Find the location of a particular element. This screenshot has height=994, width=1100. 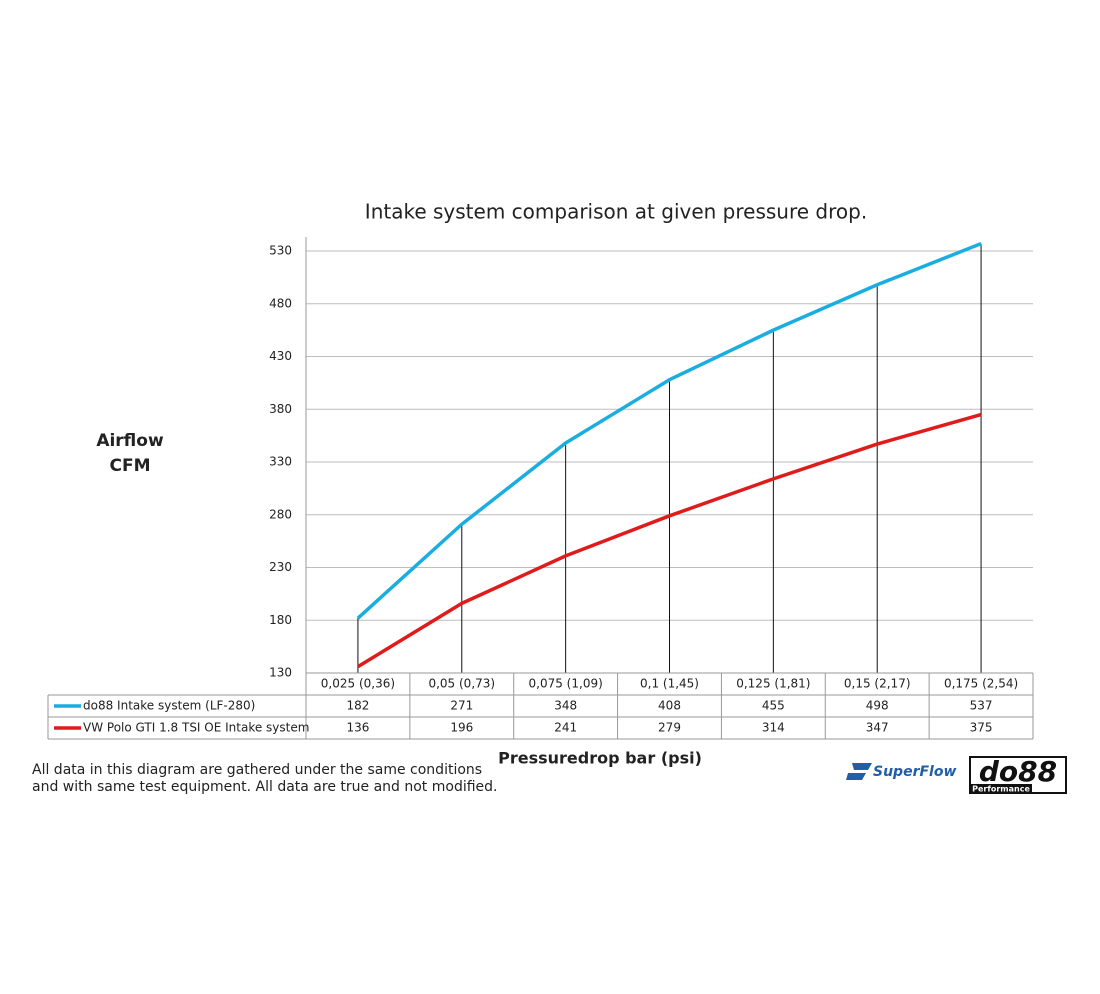

table-value: 271 is located at coordinates (461, 706).